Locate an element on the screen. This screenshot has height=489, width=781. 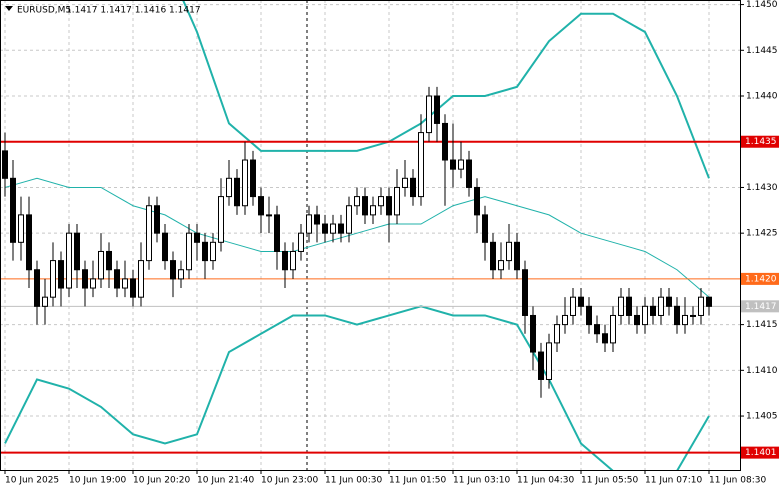
y-tick-label: 1.1440 is located at coordinates (762, 97).